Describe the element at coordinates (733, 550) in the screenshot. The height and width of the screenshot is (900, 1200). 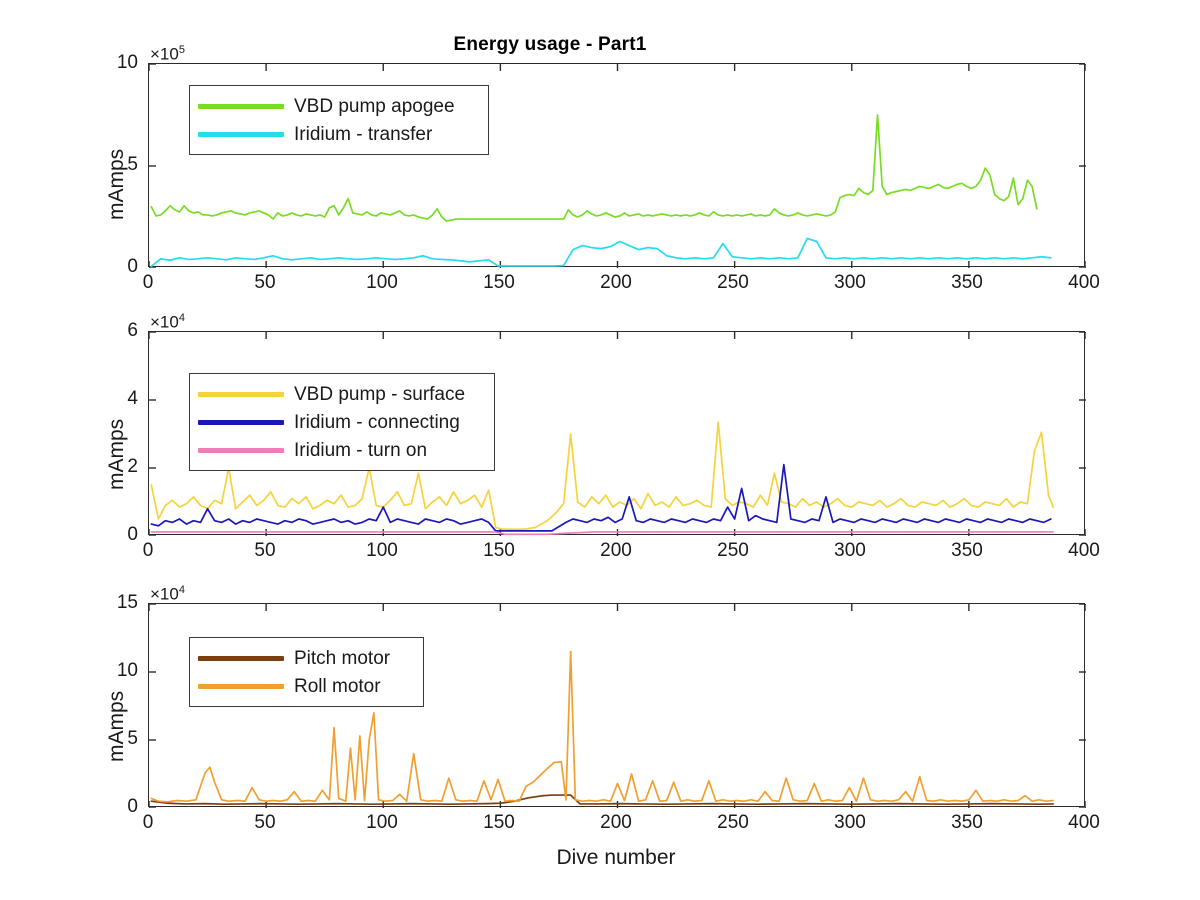
I see `panel-middle-xtick: 250` at that location.